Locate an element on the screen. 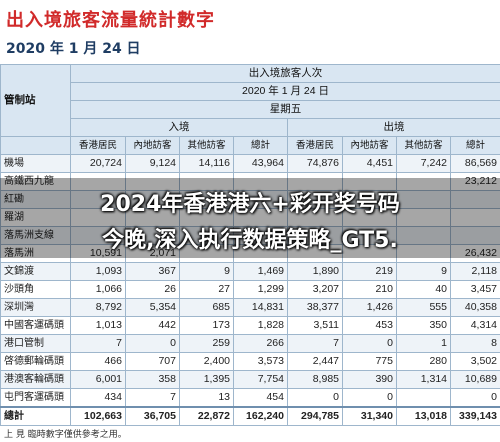  table-cell: 3,207 is located at coordinates (315, 289).